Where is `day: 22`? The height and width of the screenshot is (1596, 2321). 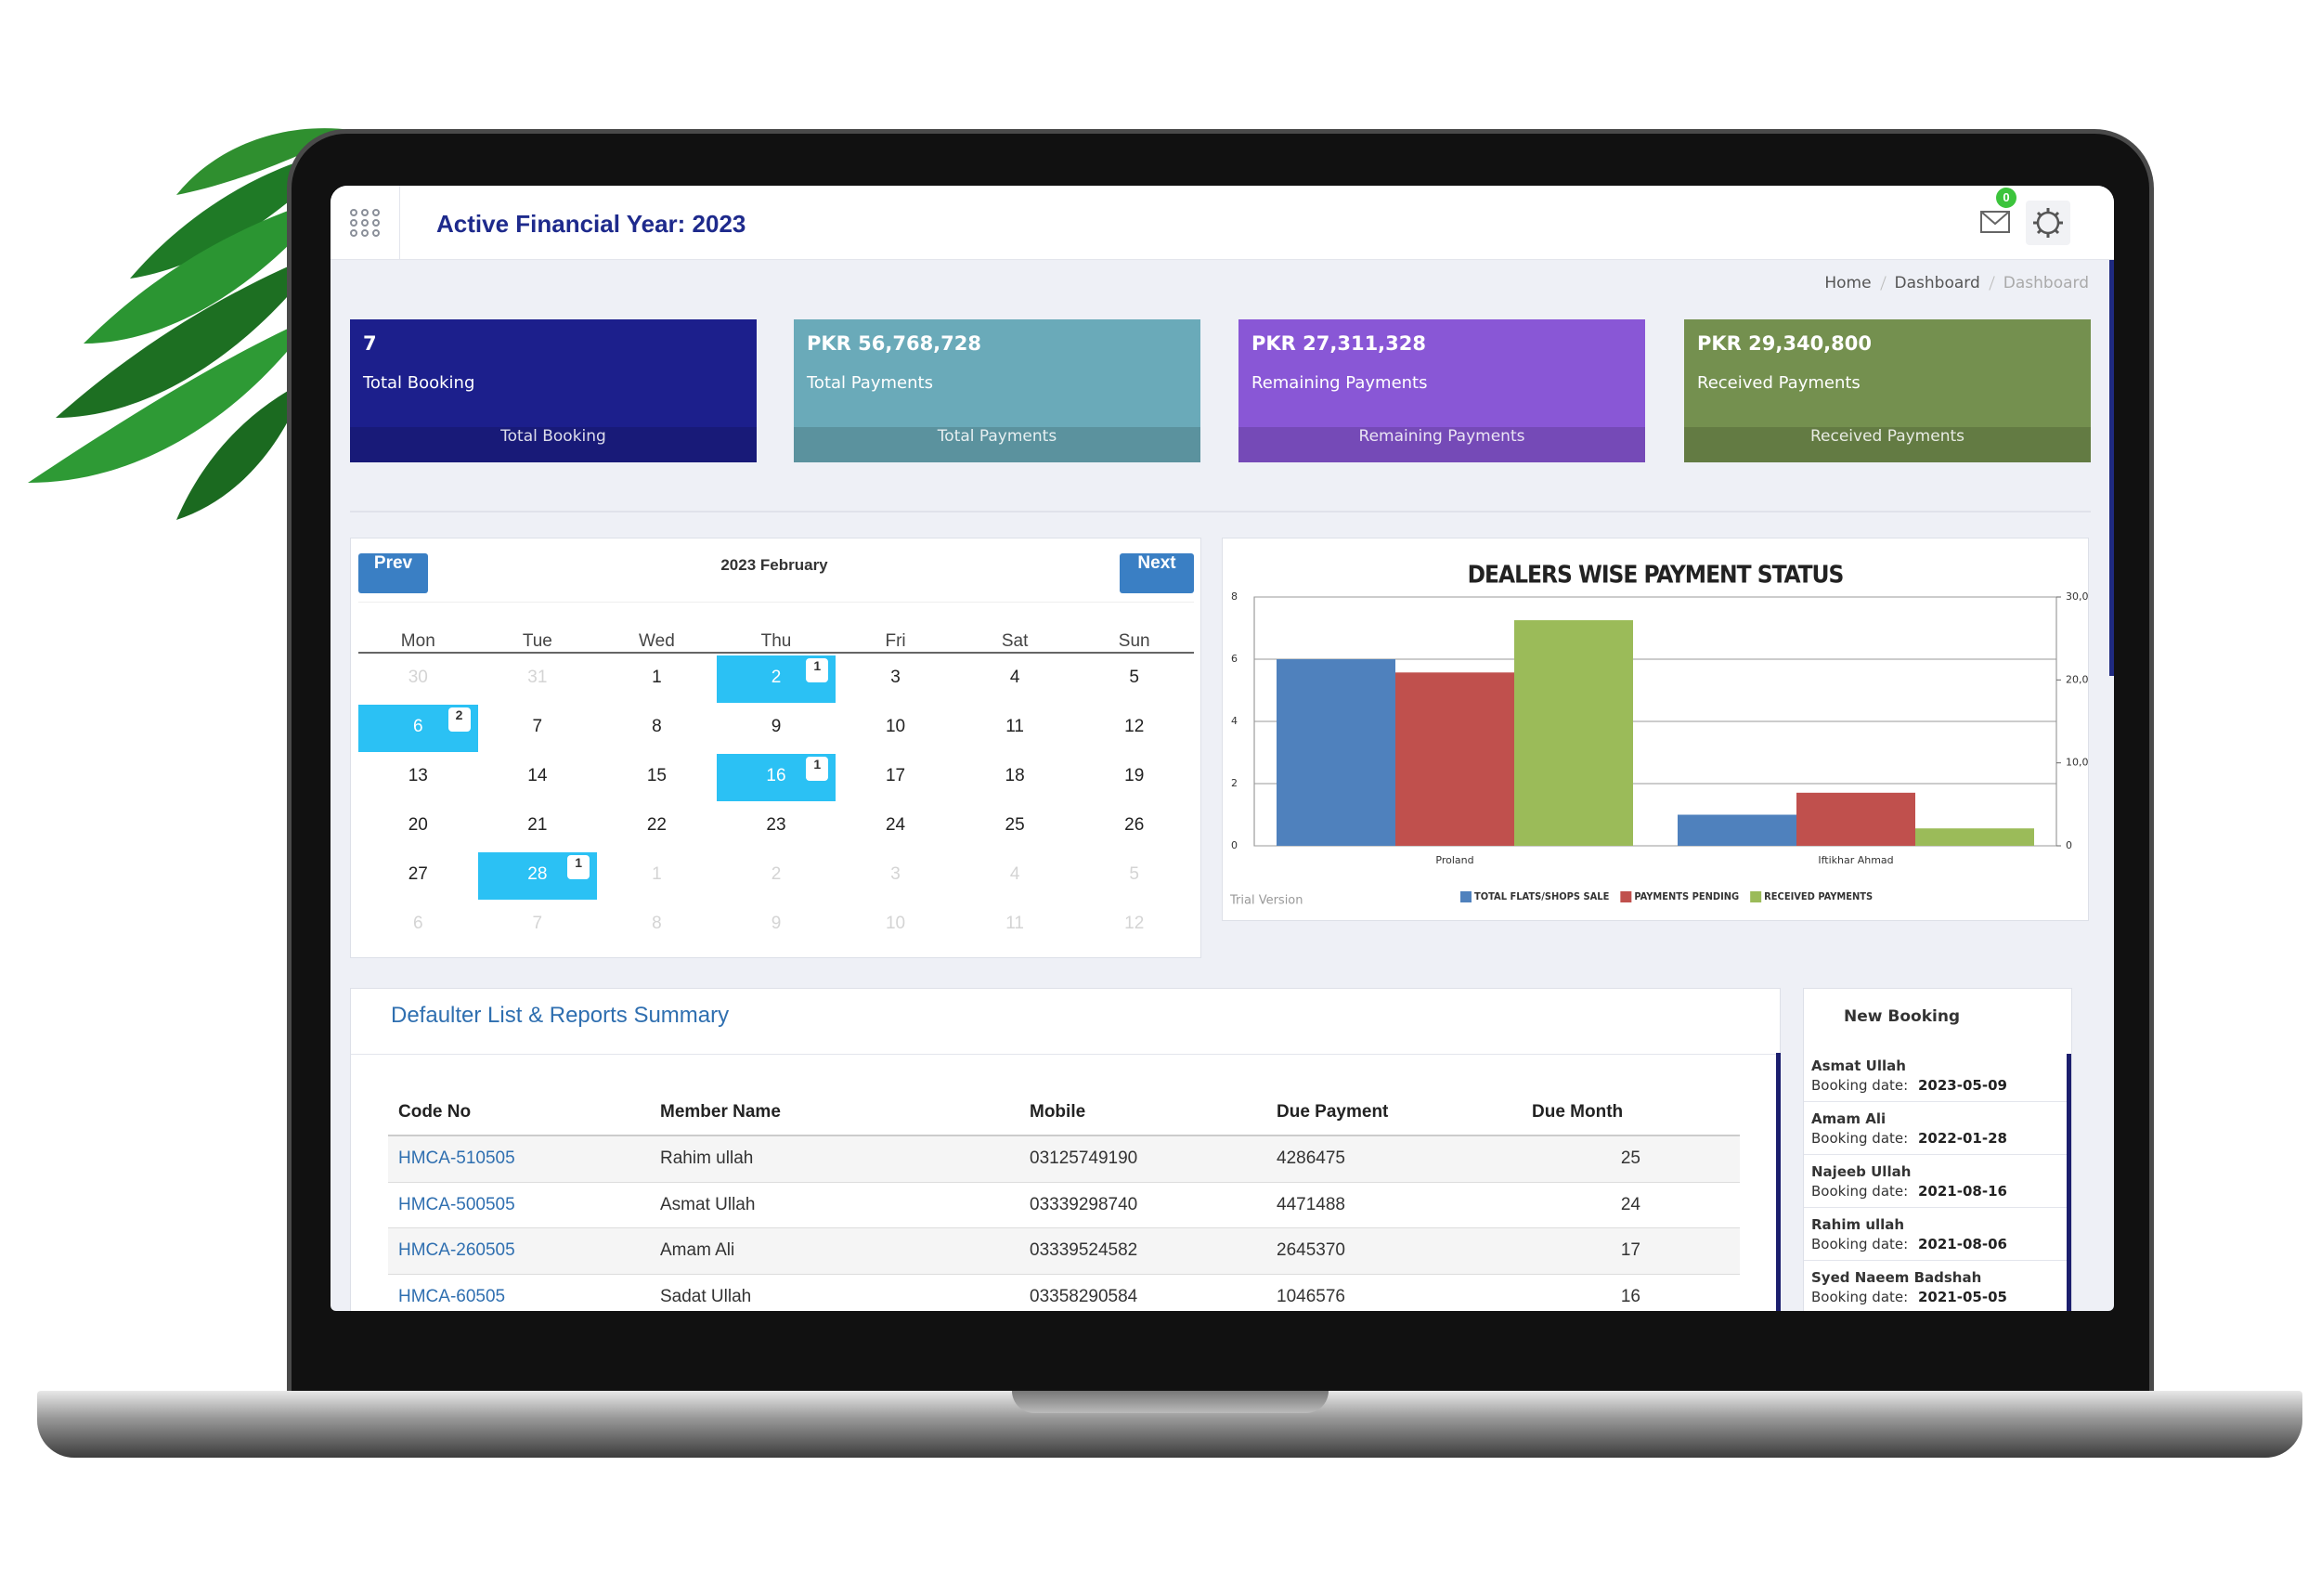 day: 22 is located at coordinates (656, 825).